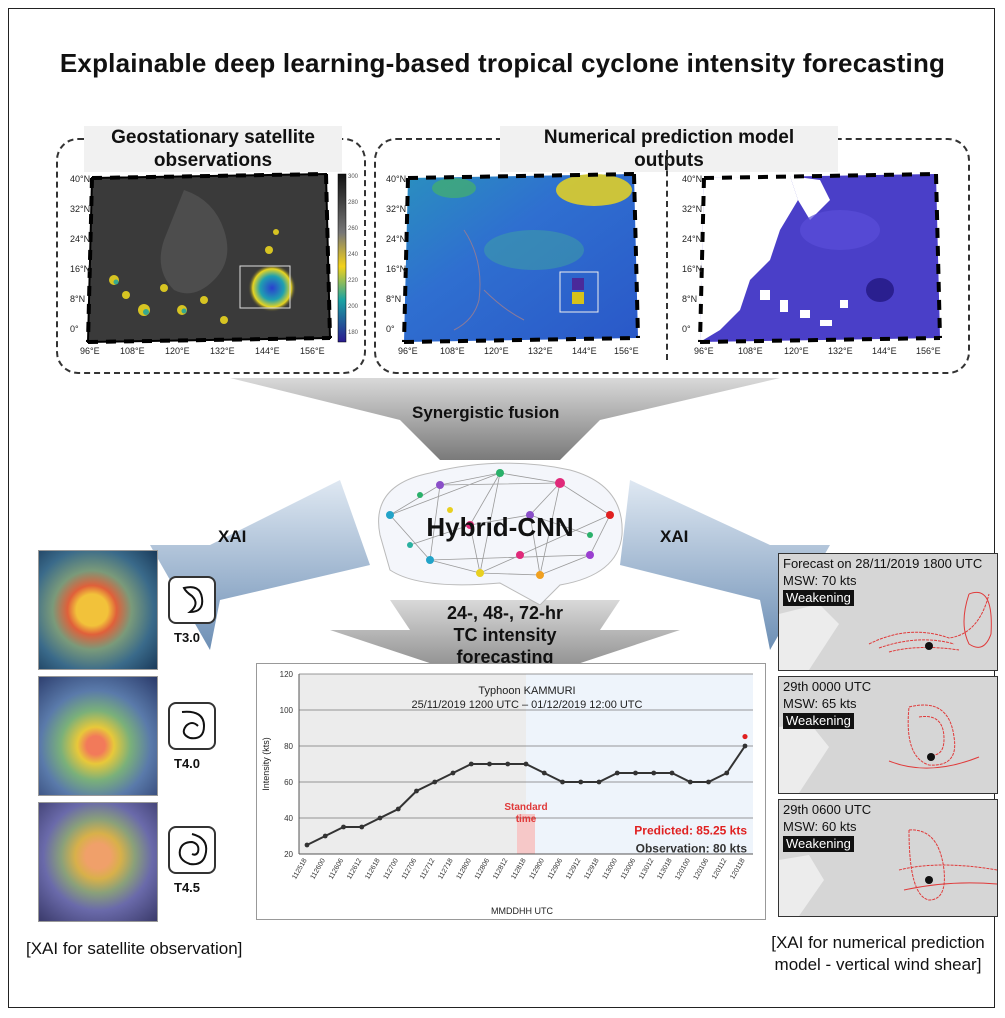 The width and height of the screenshot is (1005, 1018). What do you see at coordinates (692, 179) in the screenshot?
I see `m2-lat-40: 40°N` at bounding box center [692, 179].